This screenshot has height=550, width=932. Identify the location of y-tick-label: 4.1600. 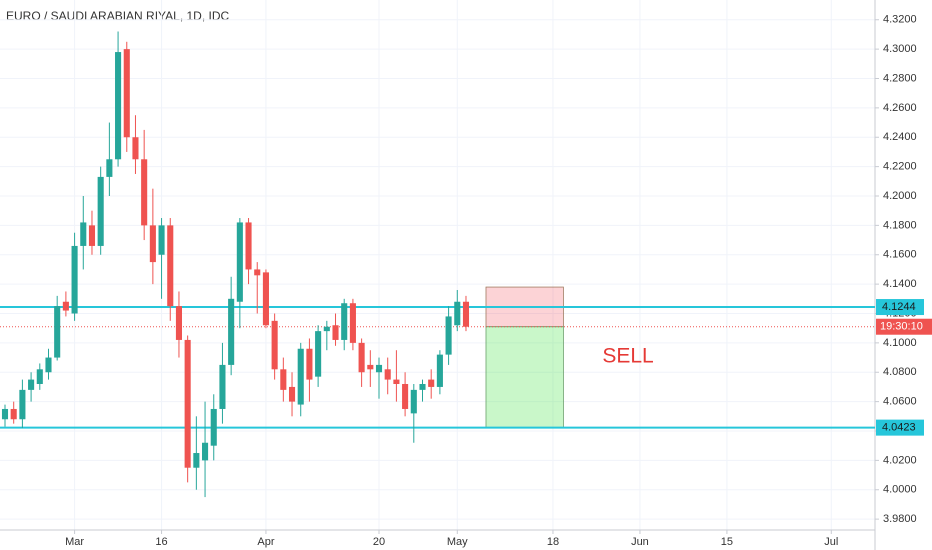
(900, 255).